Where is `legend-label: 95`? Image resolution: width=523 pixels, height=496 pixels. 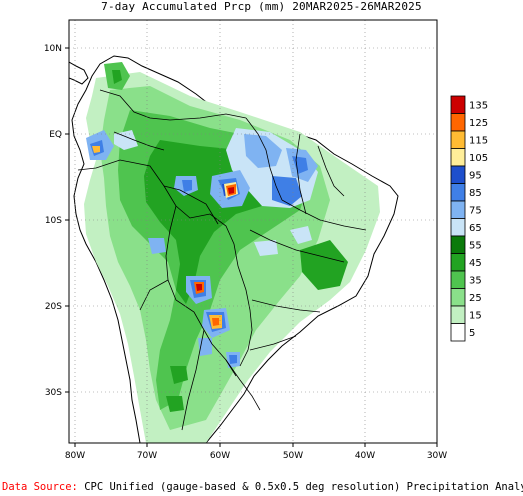
legend-label: 95 is located at coordinates (475, 175).